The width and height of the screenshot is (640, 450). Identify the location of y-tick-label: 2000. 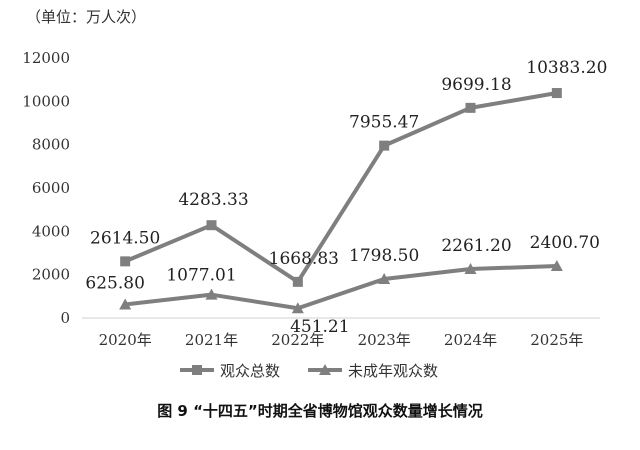
(51, 275).